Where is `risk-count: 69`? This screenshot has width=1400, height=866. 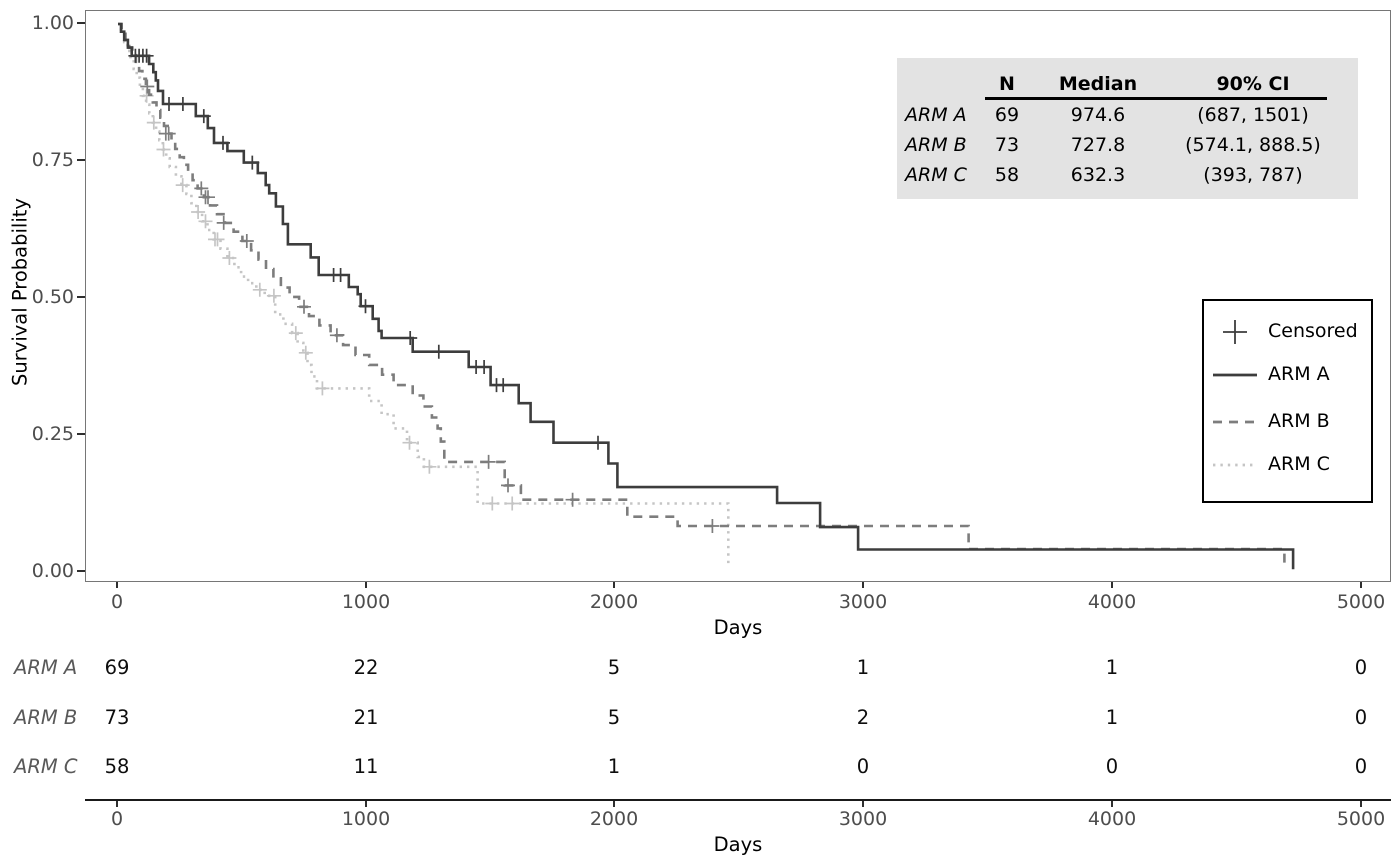 risk-count: 69 is located at coordinates (117, 667).